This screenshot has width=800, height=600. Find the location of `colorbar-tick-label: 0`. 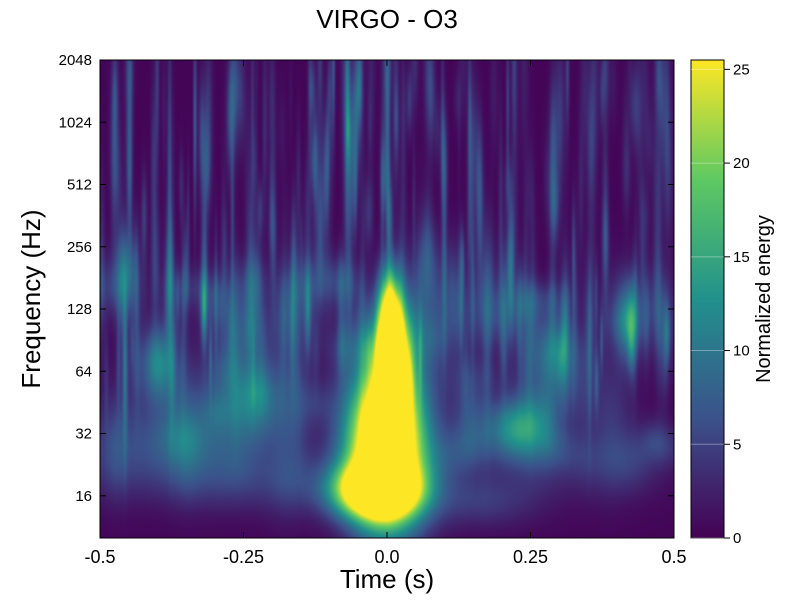

colorbar-tick-label: 0 is located at coordinates (737, 538).